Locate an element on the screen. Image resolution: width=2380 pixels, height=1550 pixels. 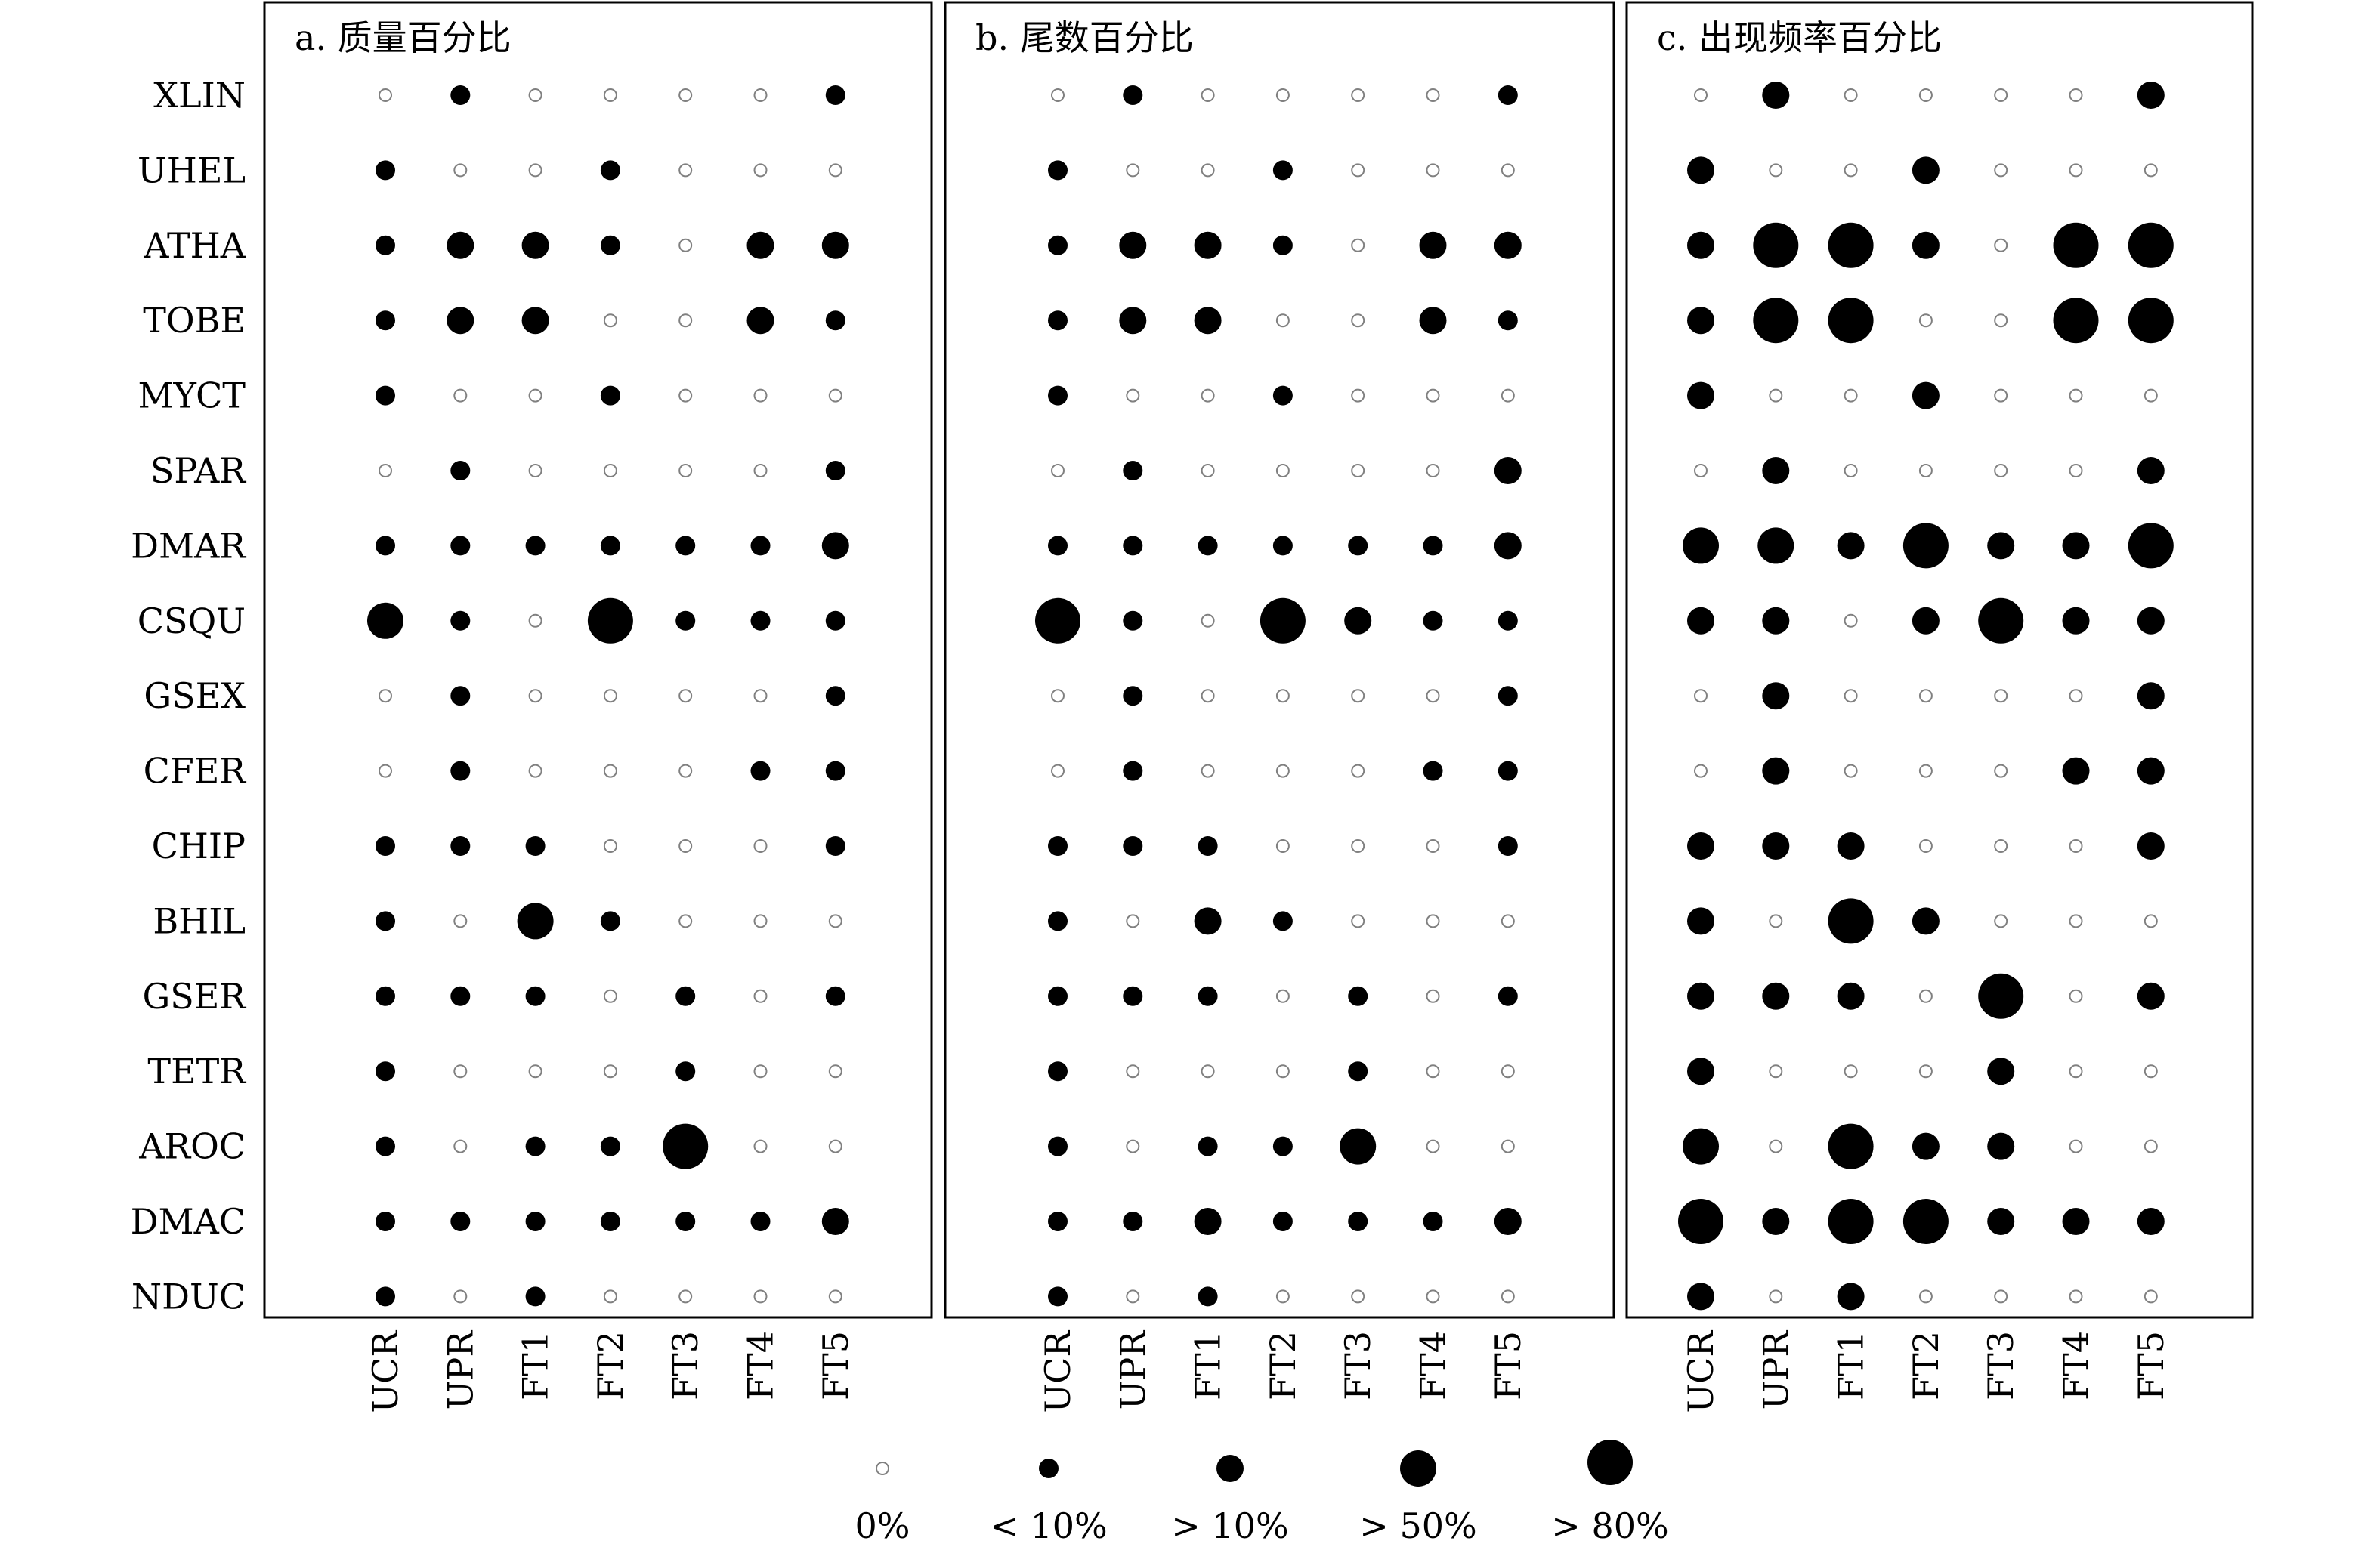
dot-spar-ft1 is located at coordinates (1851, 470).